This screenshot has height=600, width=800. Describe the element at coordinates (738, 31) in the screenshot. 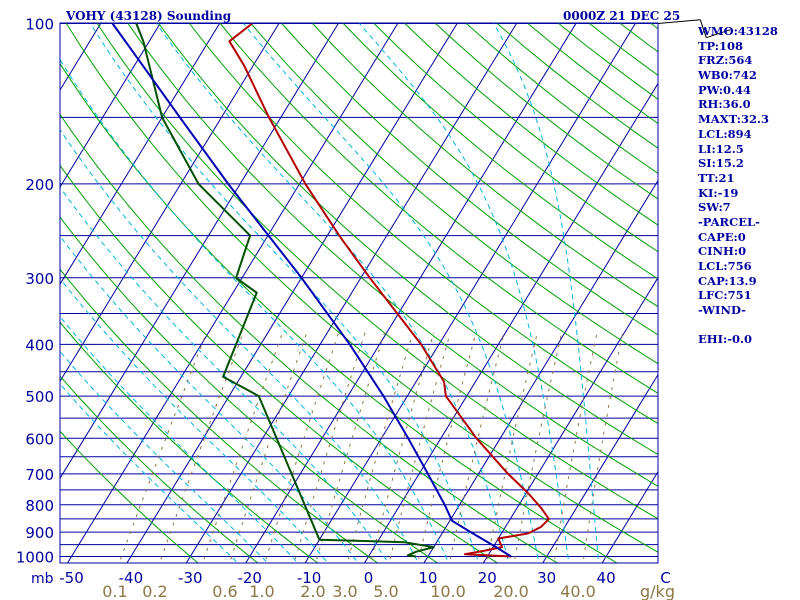

I see `sounding-index-item: WMO:43128` at that location.